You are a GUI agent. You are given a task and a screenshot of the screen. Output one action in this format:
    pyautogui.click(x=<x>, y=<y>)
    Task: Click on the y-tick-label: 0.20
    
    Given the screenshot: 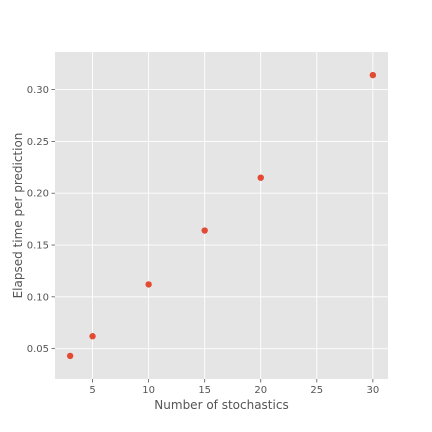 What is the action you would take?
    pyautogui.click(x=38, y=194)
    